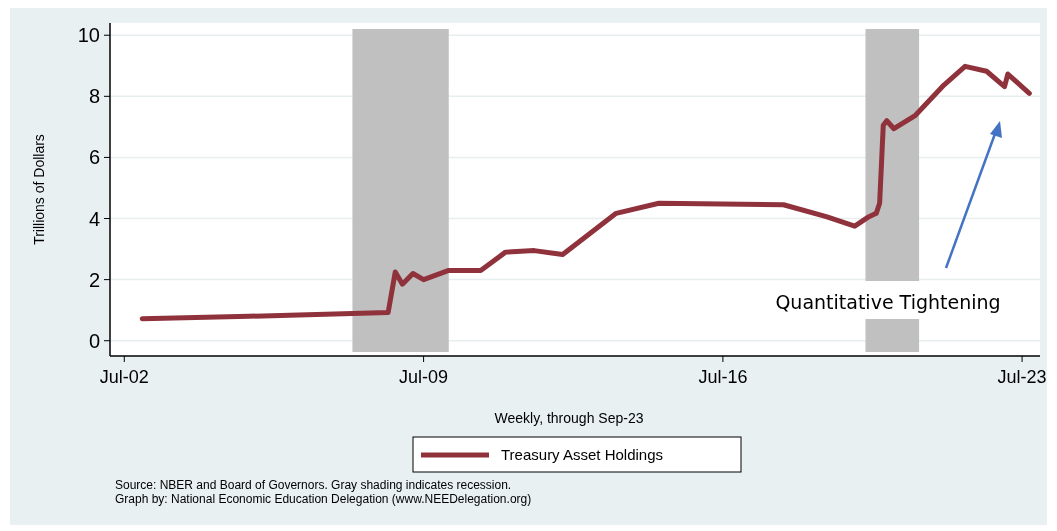 This screenshot has width=1057, height=531. Describe the element at coordinates (94, 96) in the screenshot. I see `y-tick-label: 8` at that location.